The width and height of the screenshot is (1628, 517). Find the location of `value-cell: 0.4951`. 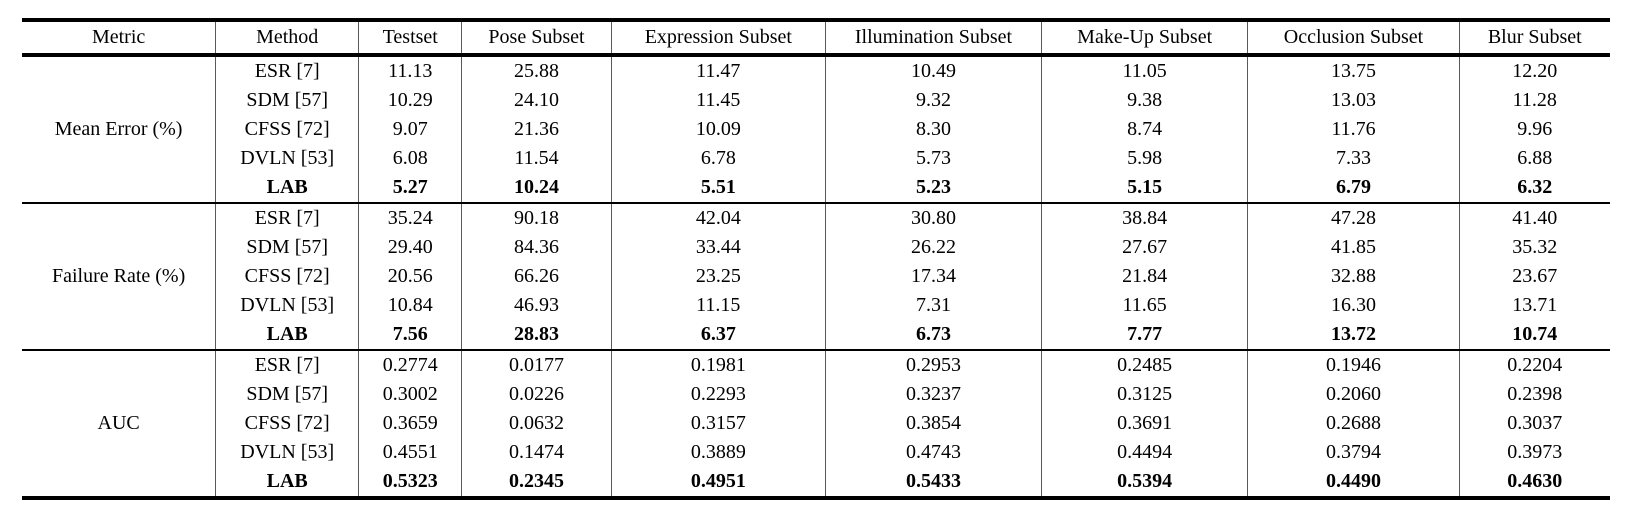

value-cell: 0.4951 is located at coordinates (718, 482).